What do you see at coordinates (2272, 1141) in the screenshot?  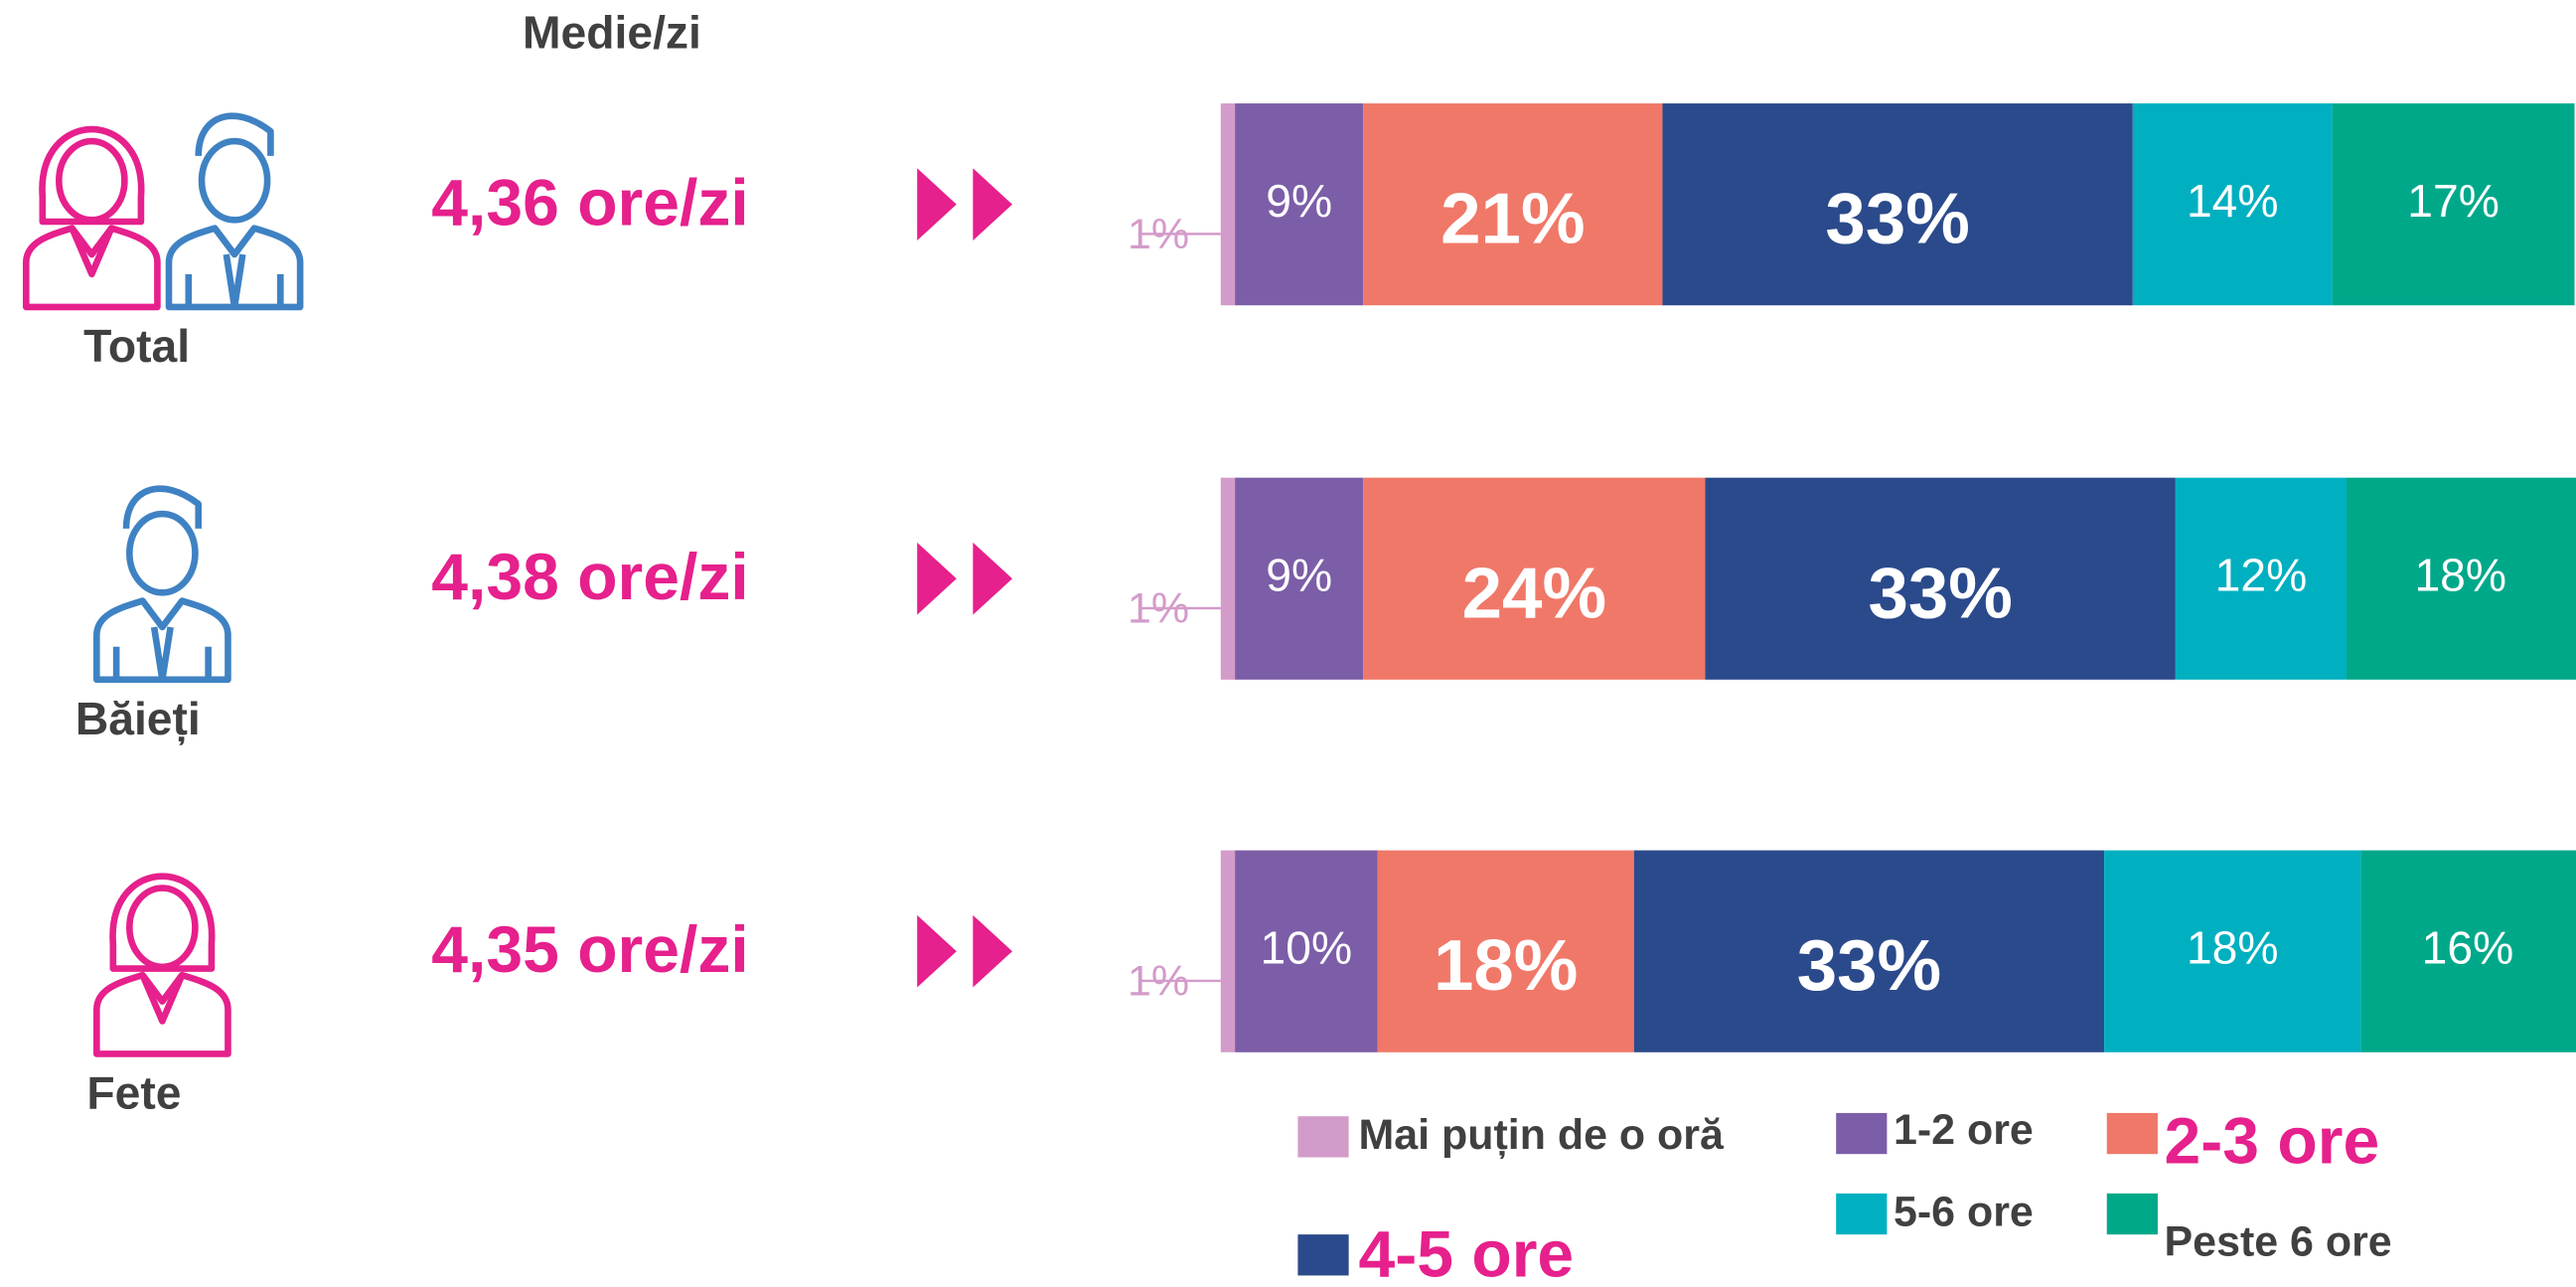 I see `legend-label: 2-3 ore` at bounding box center [2272, 1141].